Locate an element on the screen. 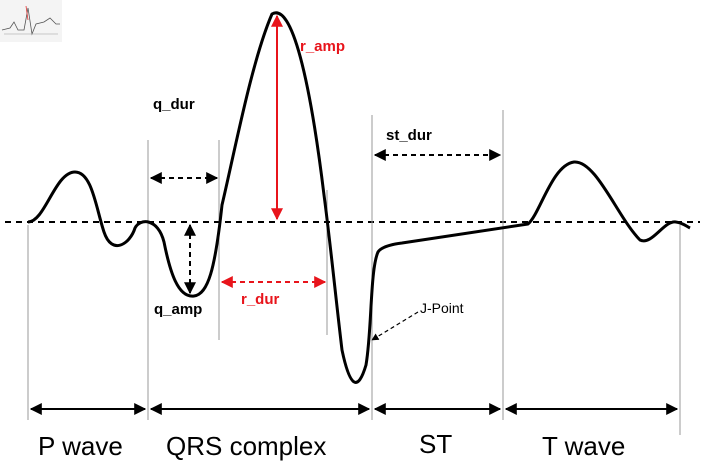 The image size is (708, 470). qrs-complex-label: QRS complex is located at coordinates (246, 446).